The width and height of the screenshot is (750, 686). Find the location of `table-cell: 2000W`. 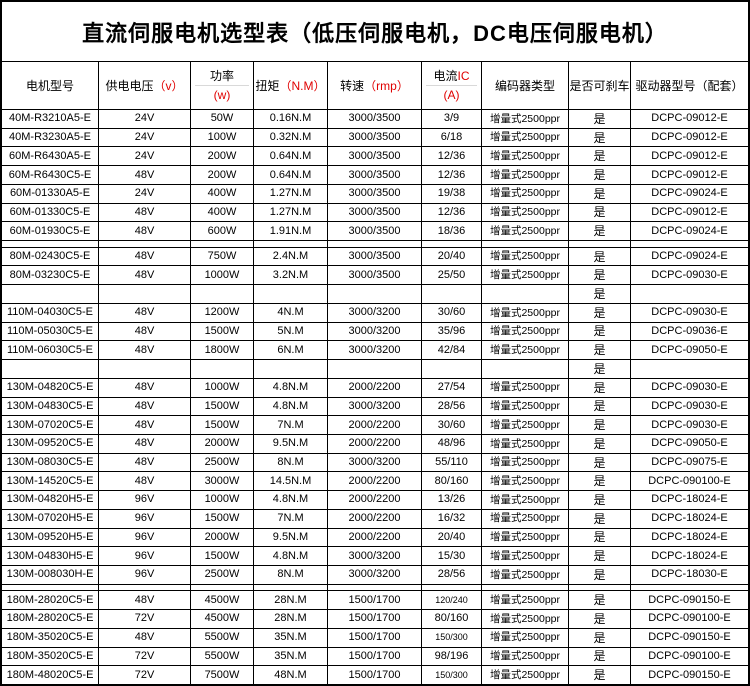

table-cell: 2000W is located at coordinates (222, 538).